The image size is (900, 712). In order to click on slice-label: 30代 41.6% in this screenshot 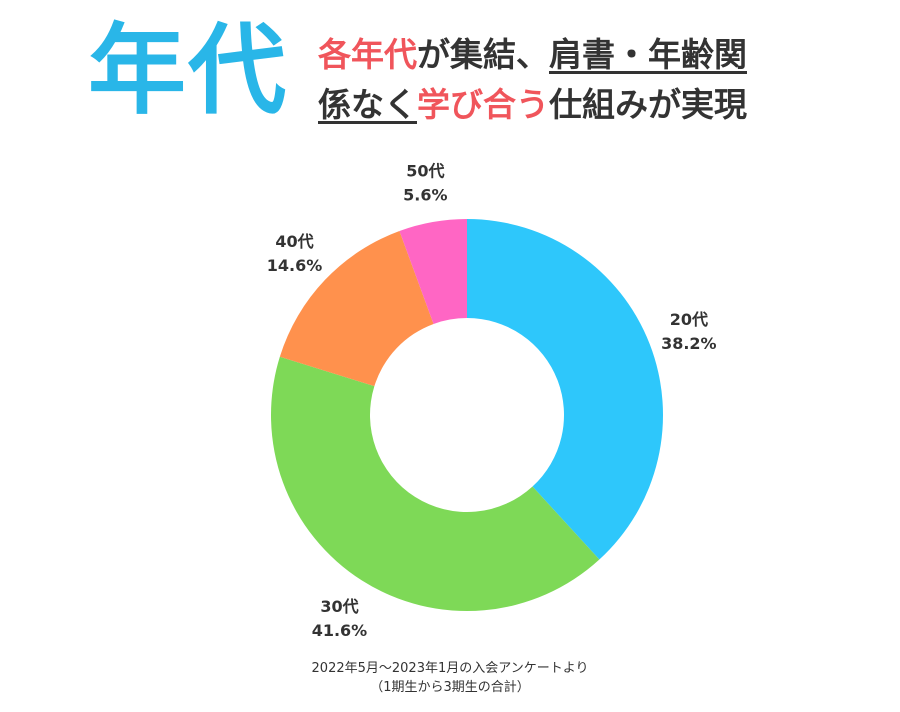, I will do `click(340, 618)`.